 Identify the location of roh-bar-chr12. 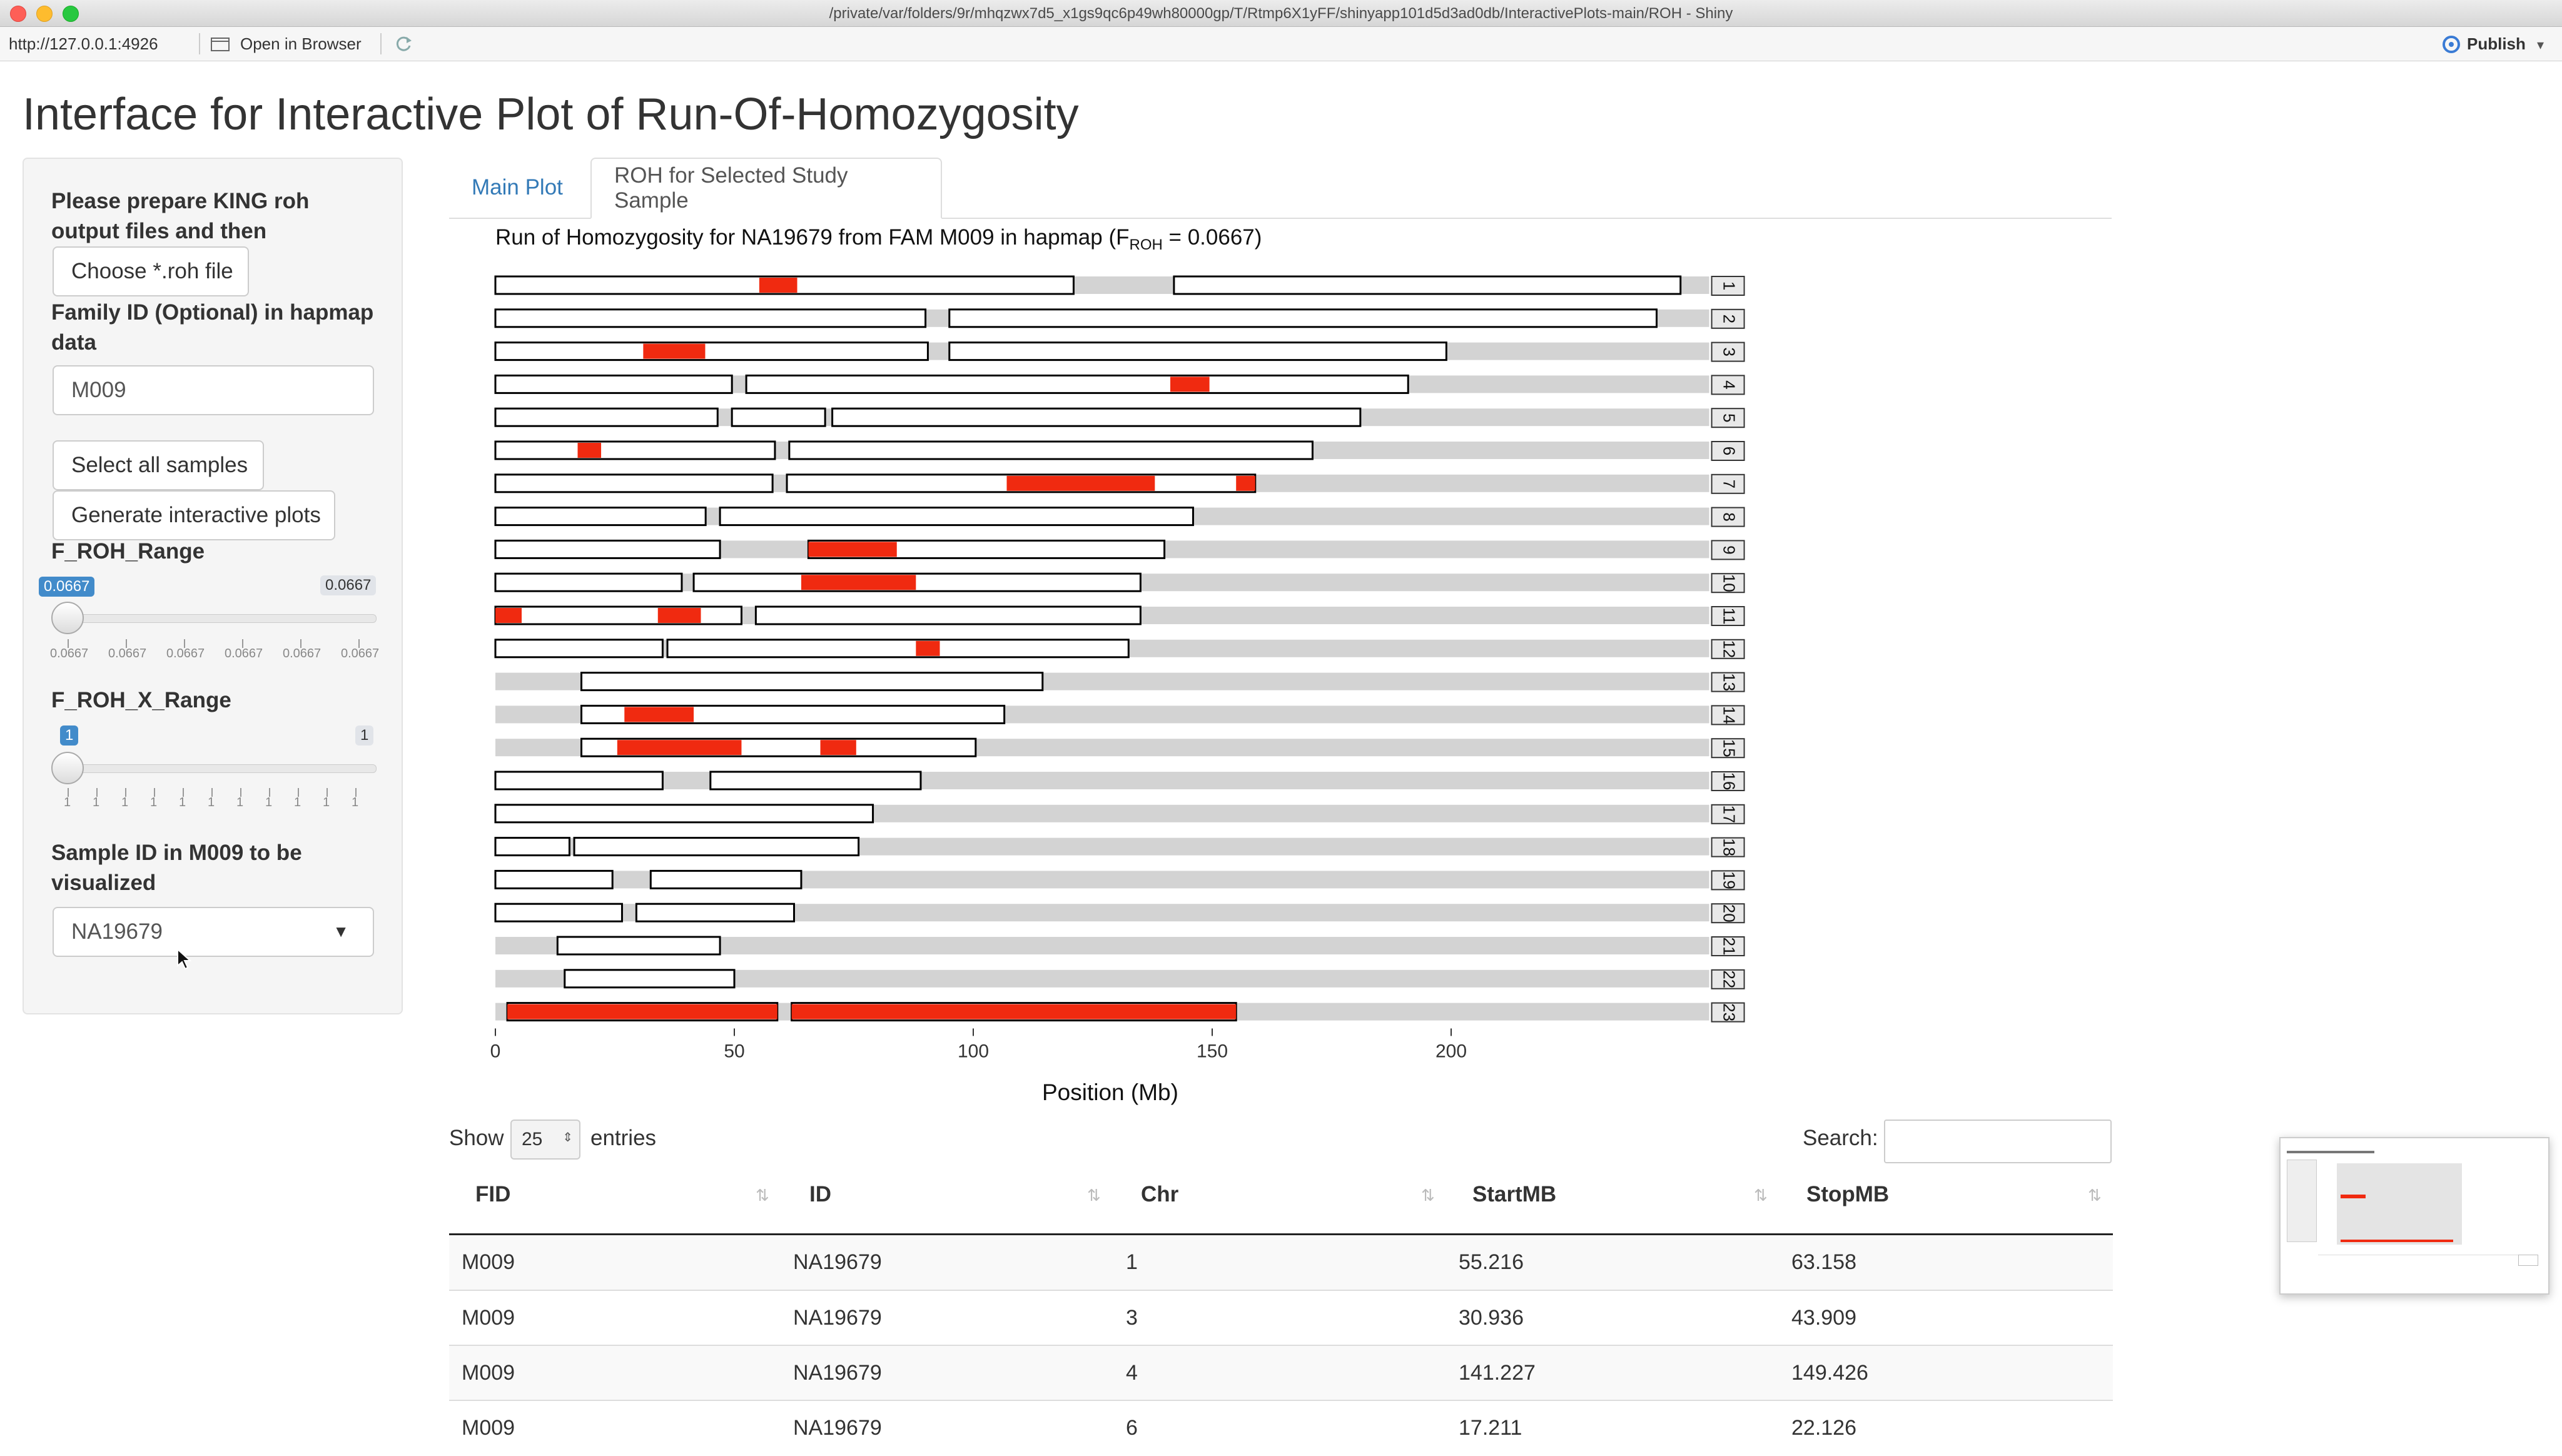
(928, 648).